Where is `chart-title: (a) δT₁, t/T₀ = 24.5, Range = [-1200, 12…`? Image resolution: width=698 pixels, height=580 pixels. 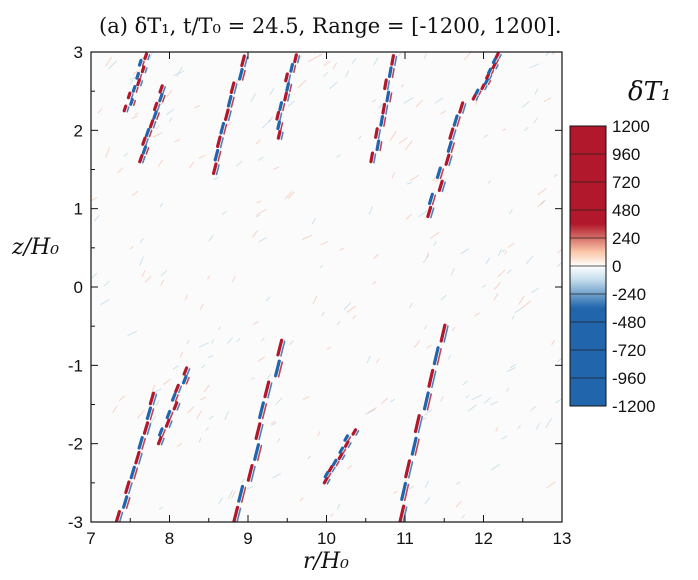
chart-title: (a) δT₁, t/T₀ = 24.5, Range = [-1200, 12… is located at coordinates (330, 26).